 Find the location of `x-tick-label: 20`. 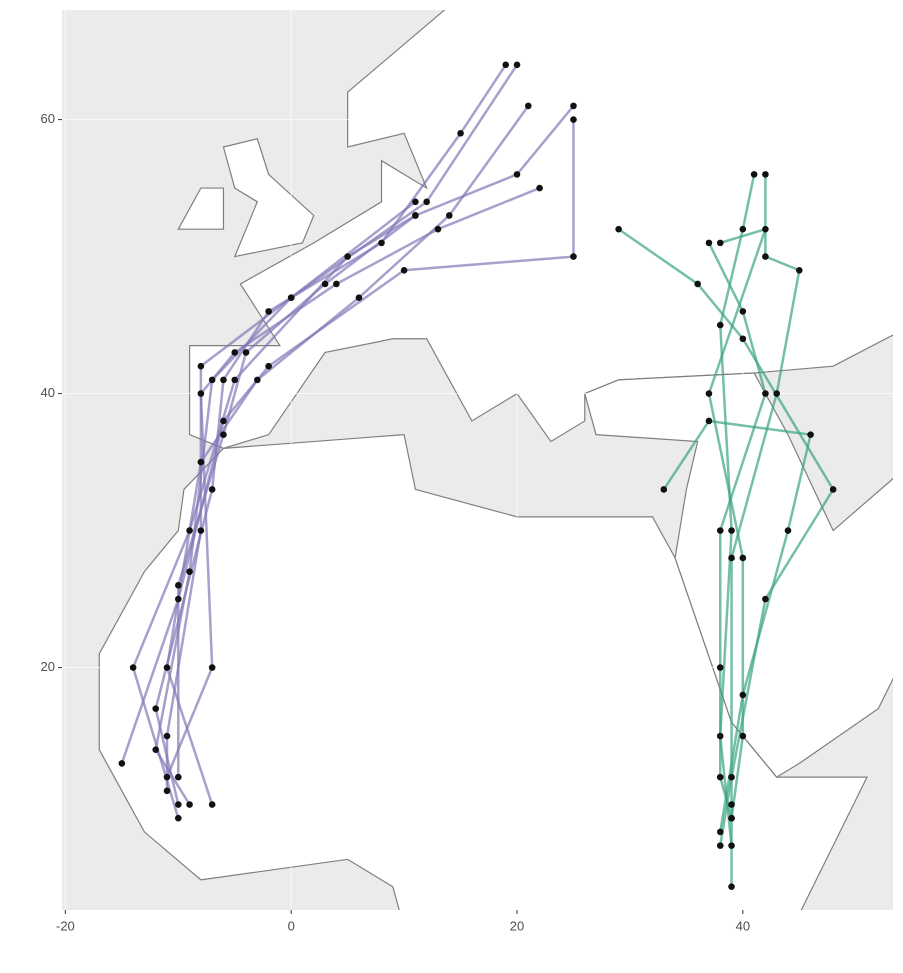

x-tick-label: 20 is located at coordinates (517, 925).